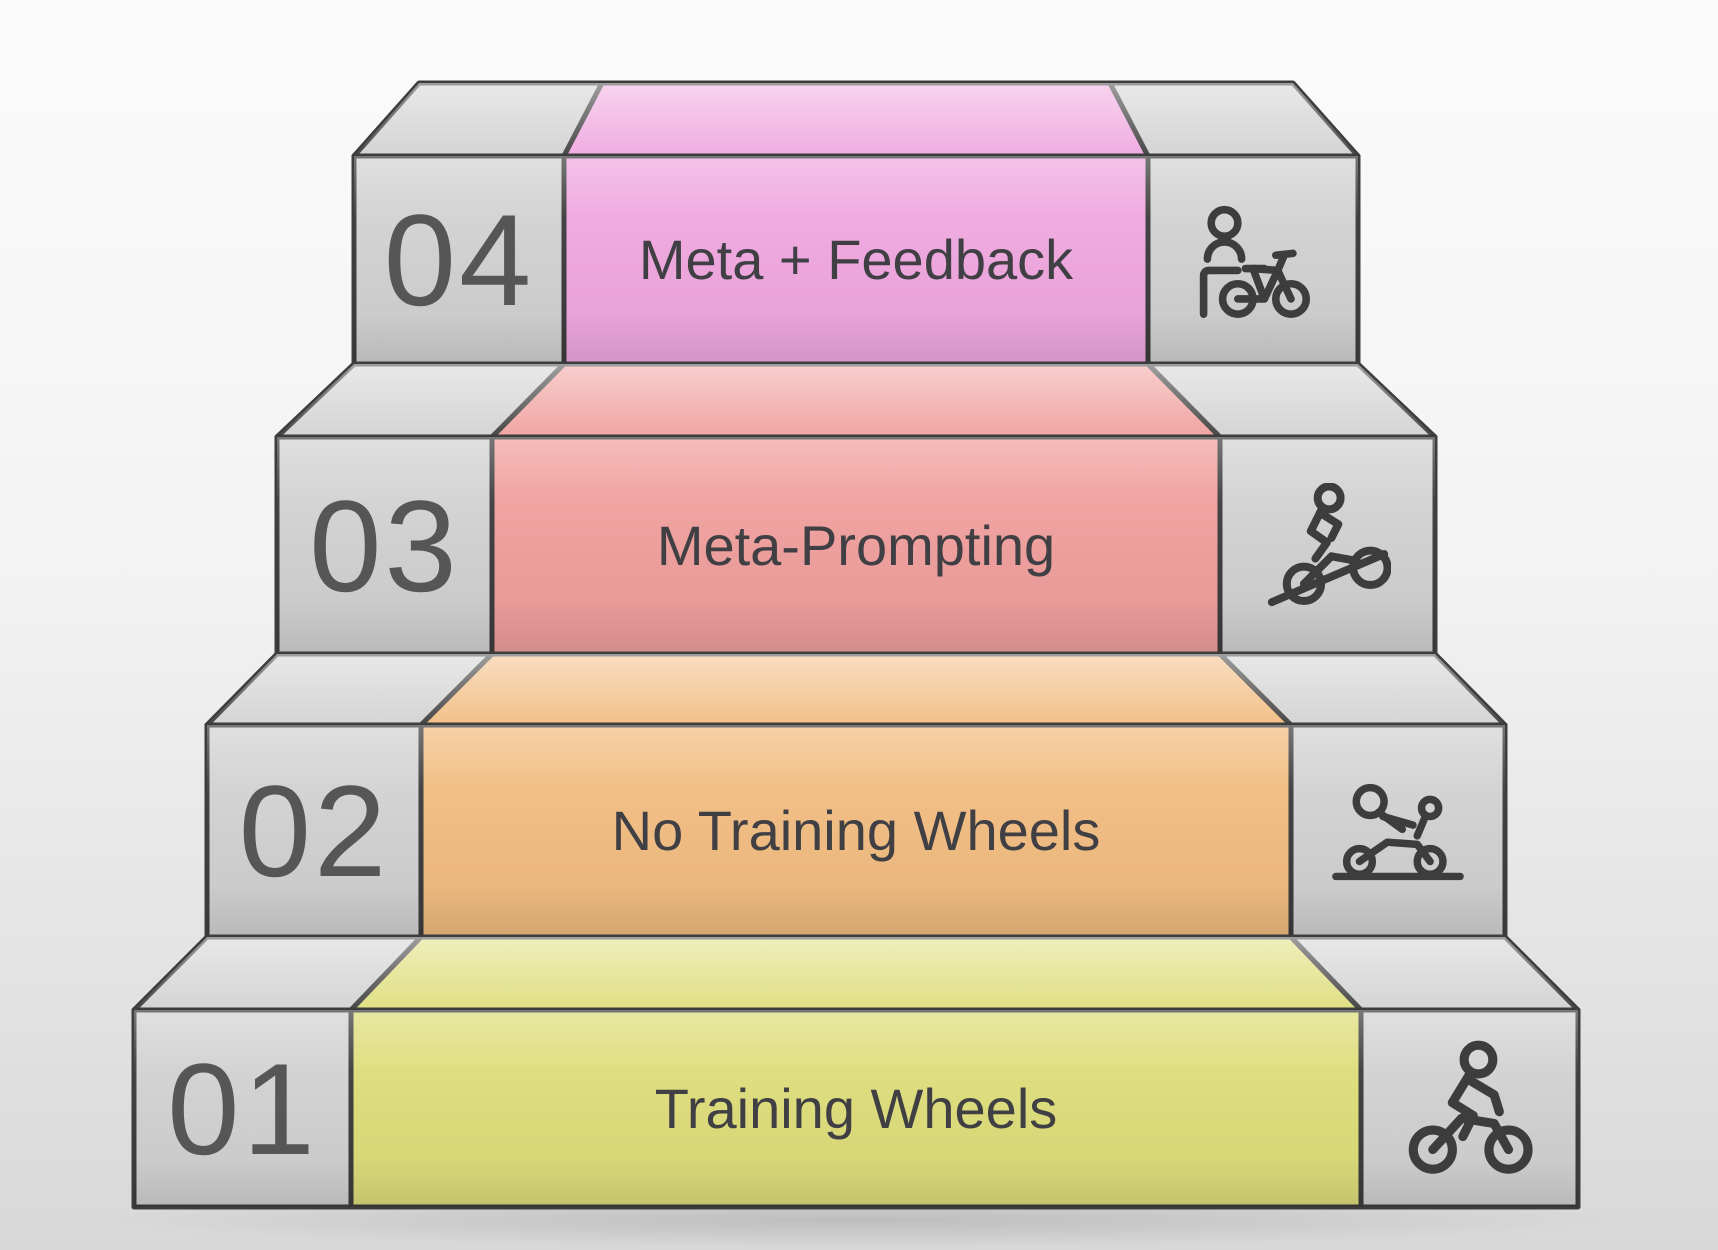 Image resolution: width=1718 pixels, height=1250 pixels. I want to click on level-01-label: Training Wheels, so click(856, 1108).